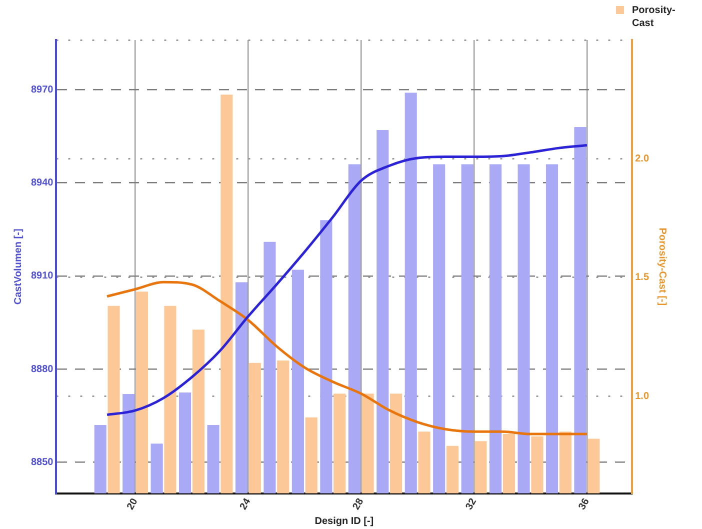 The height and width of the screenshot is (529, 702). Describe the element at coordinates (642, 158) in the screenshot. I see `y2-tick-label: 2.0` at that location.